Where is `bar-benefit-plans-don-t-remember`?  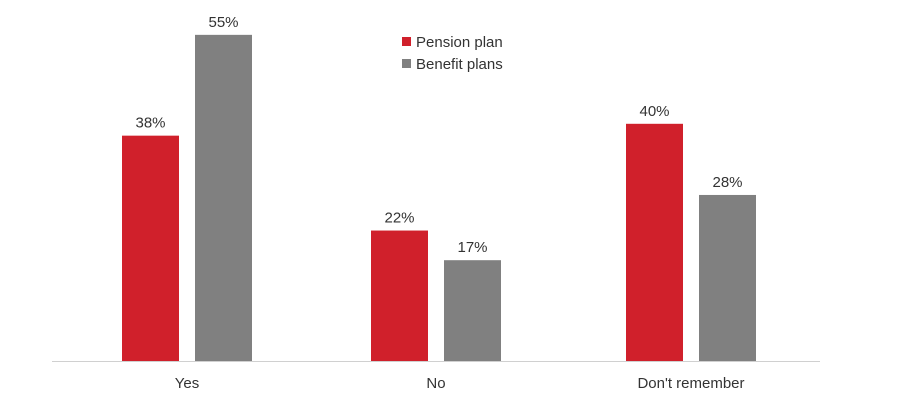 bar-benefit-plans-don-t-remember is located at coordinates (727, 277).